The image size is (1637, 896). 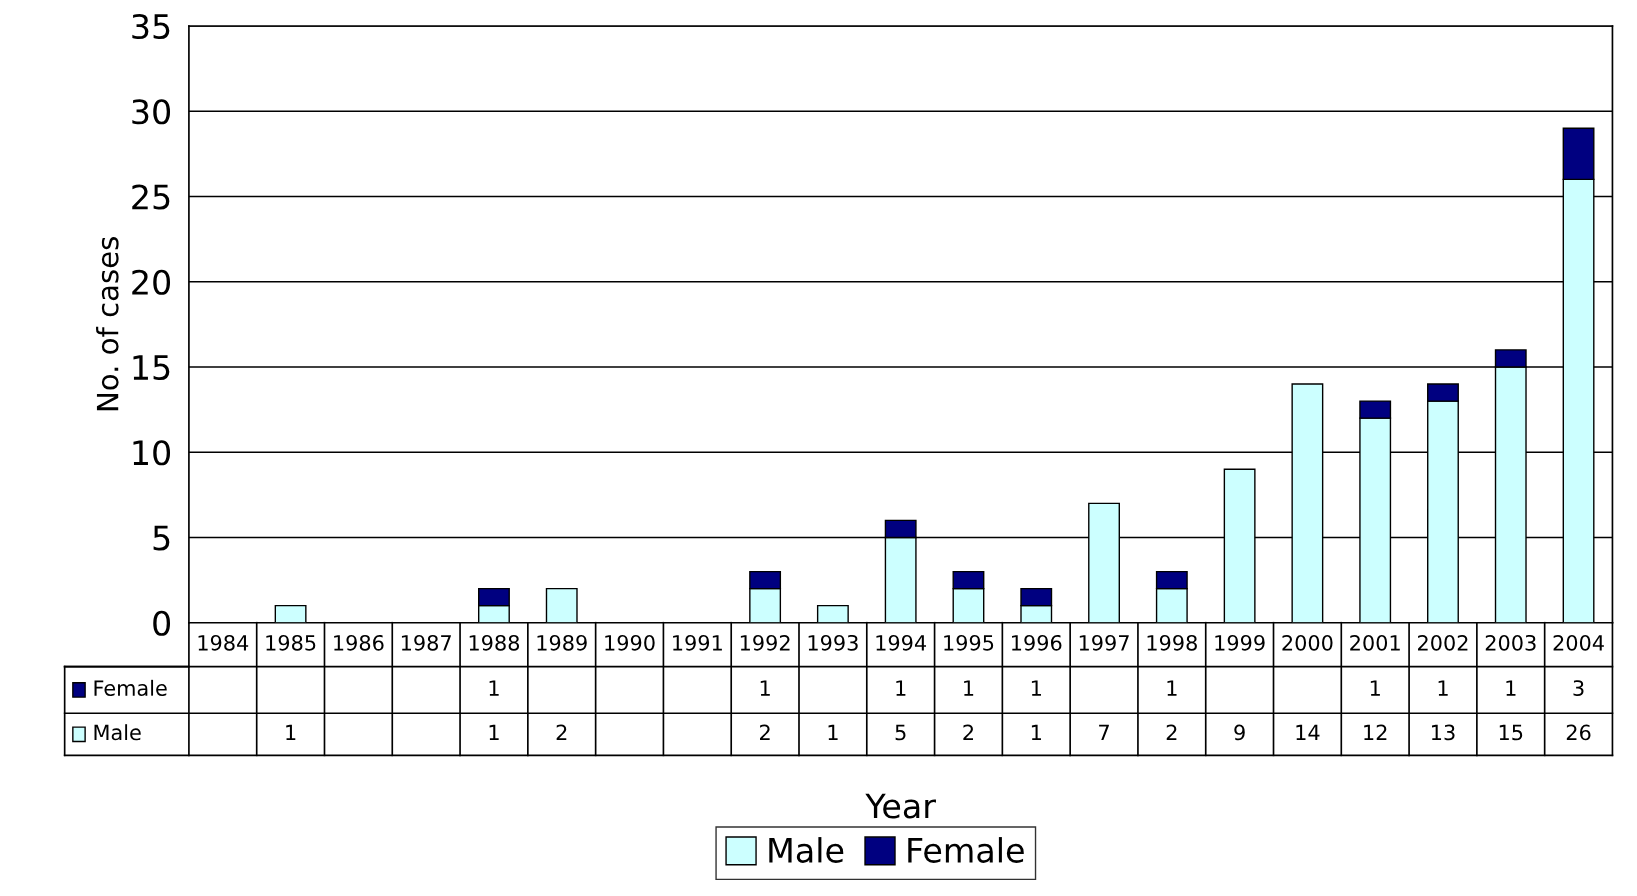 I want to click on x-axis-title: Year, so click(x=900, y=806).